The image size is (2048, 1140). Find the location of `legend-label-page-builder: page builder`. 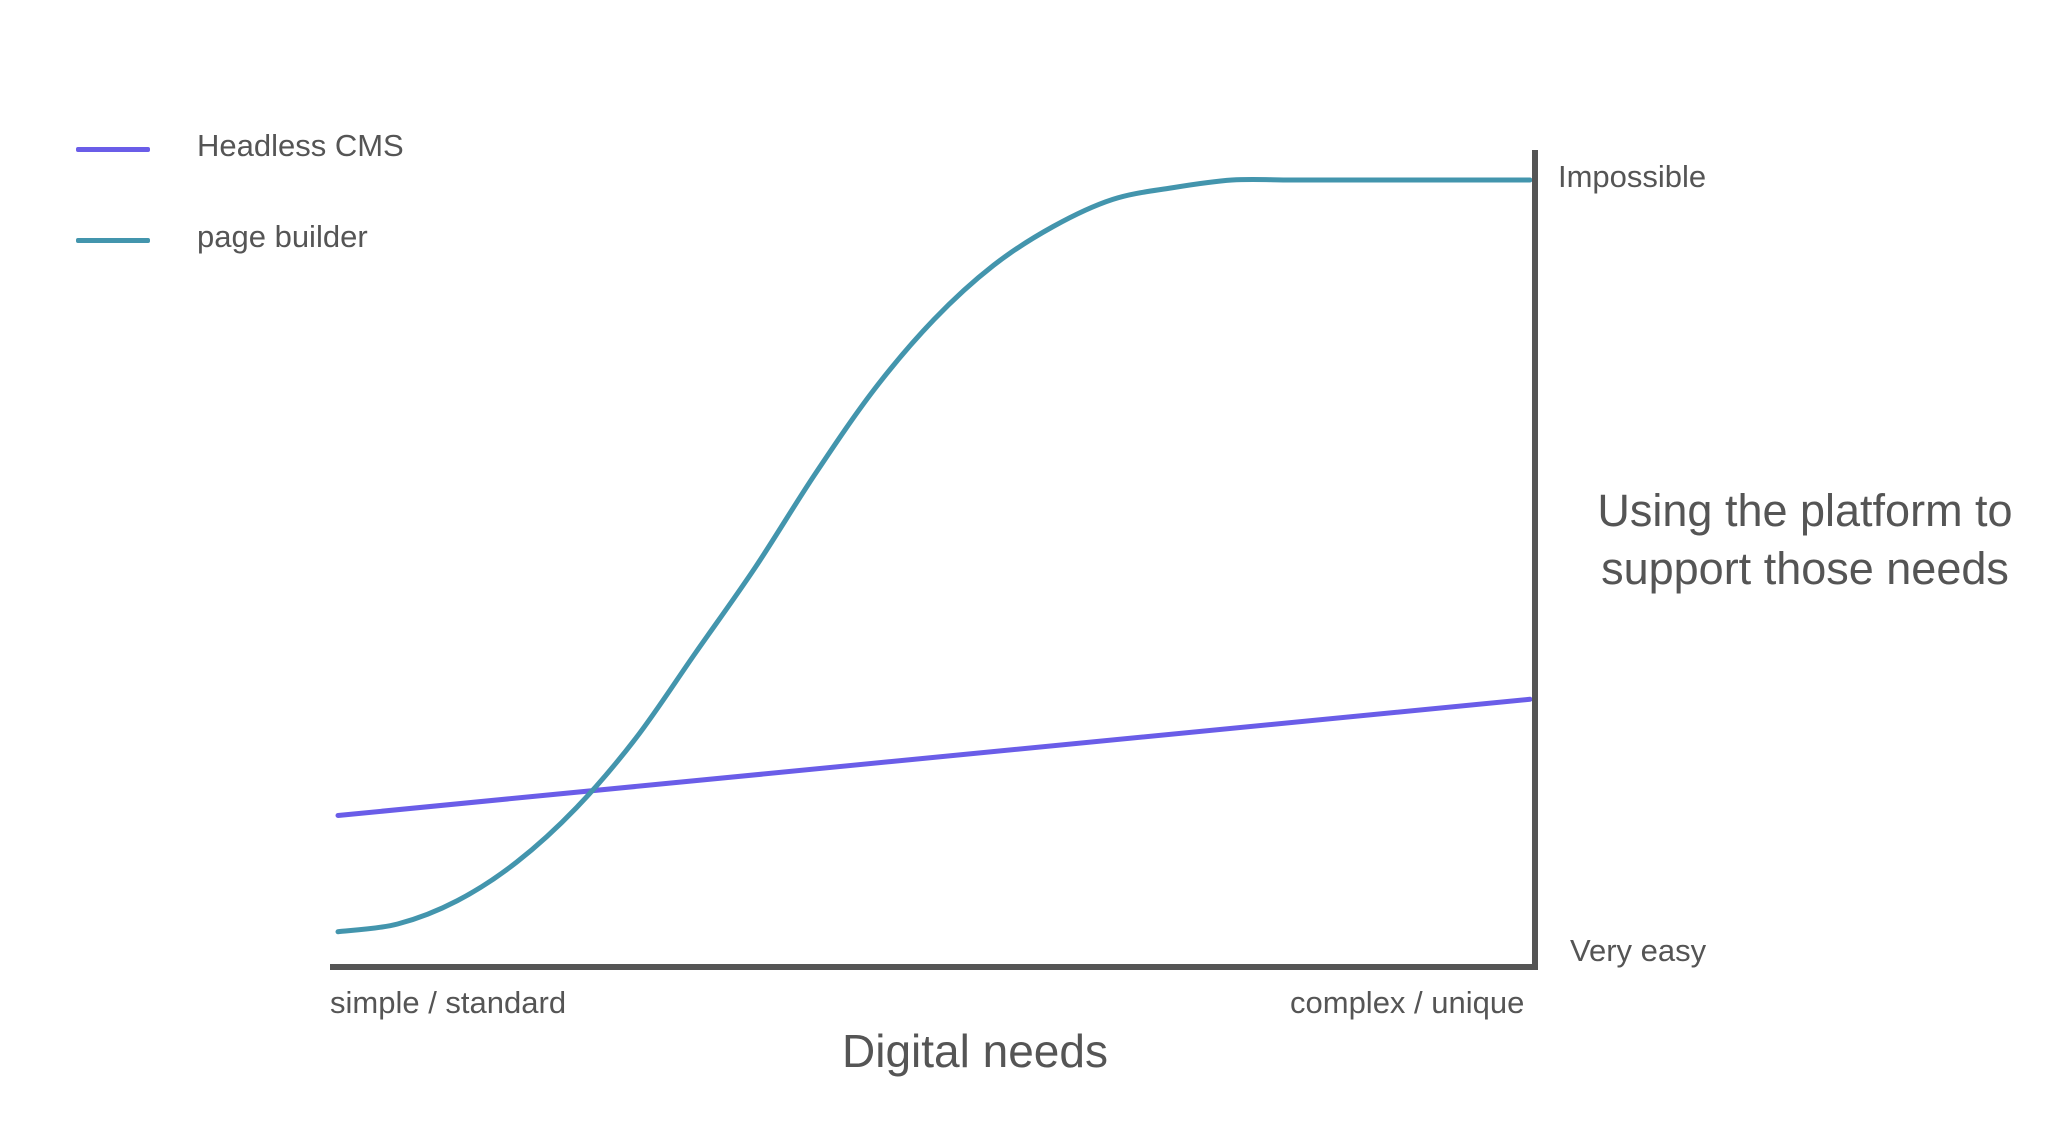

legend-label-page-builder: page builder is located at coordinates (282, 236).